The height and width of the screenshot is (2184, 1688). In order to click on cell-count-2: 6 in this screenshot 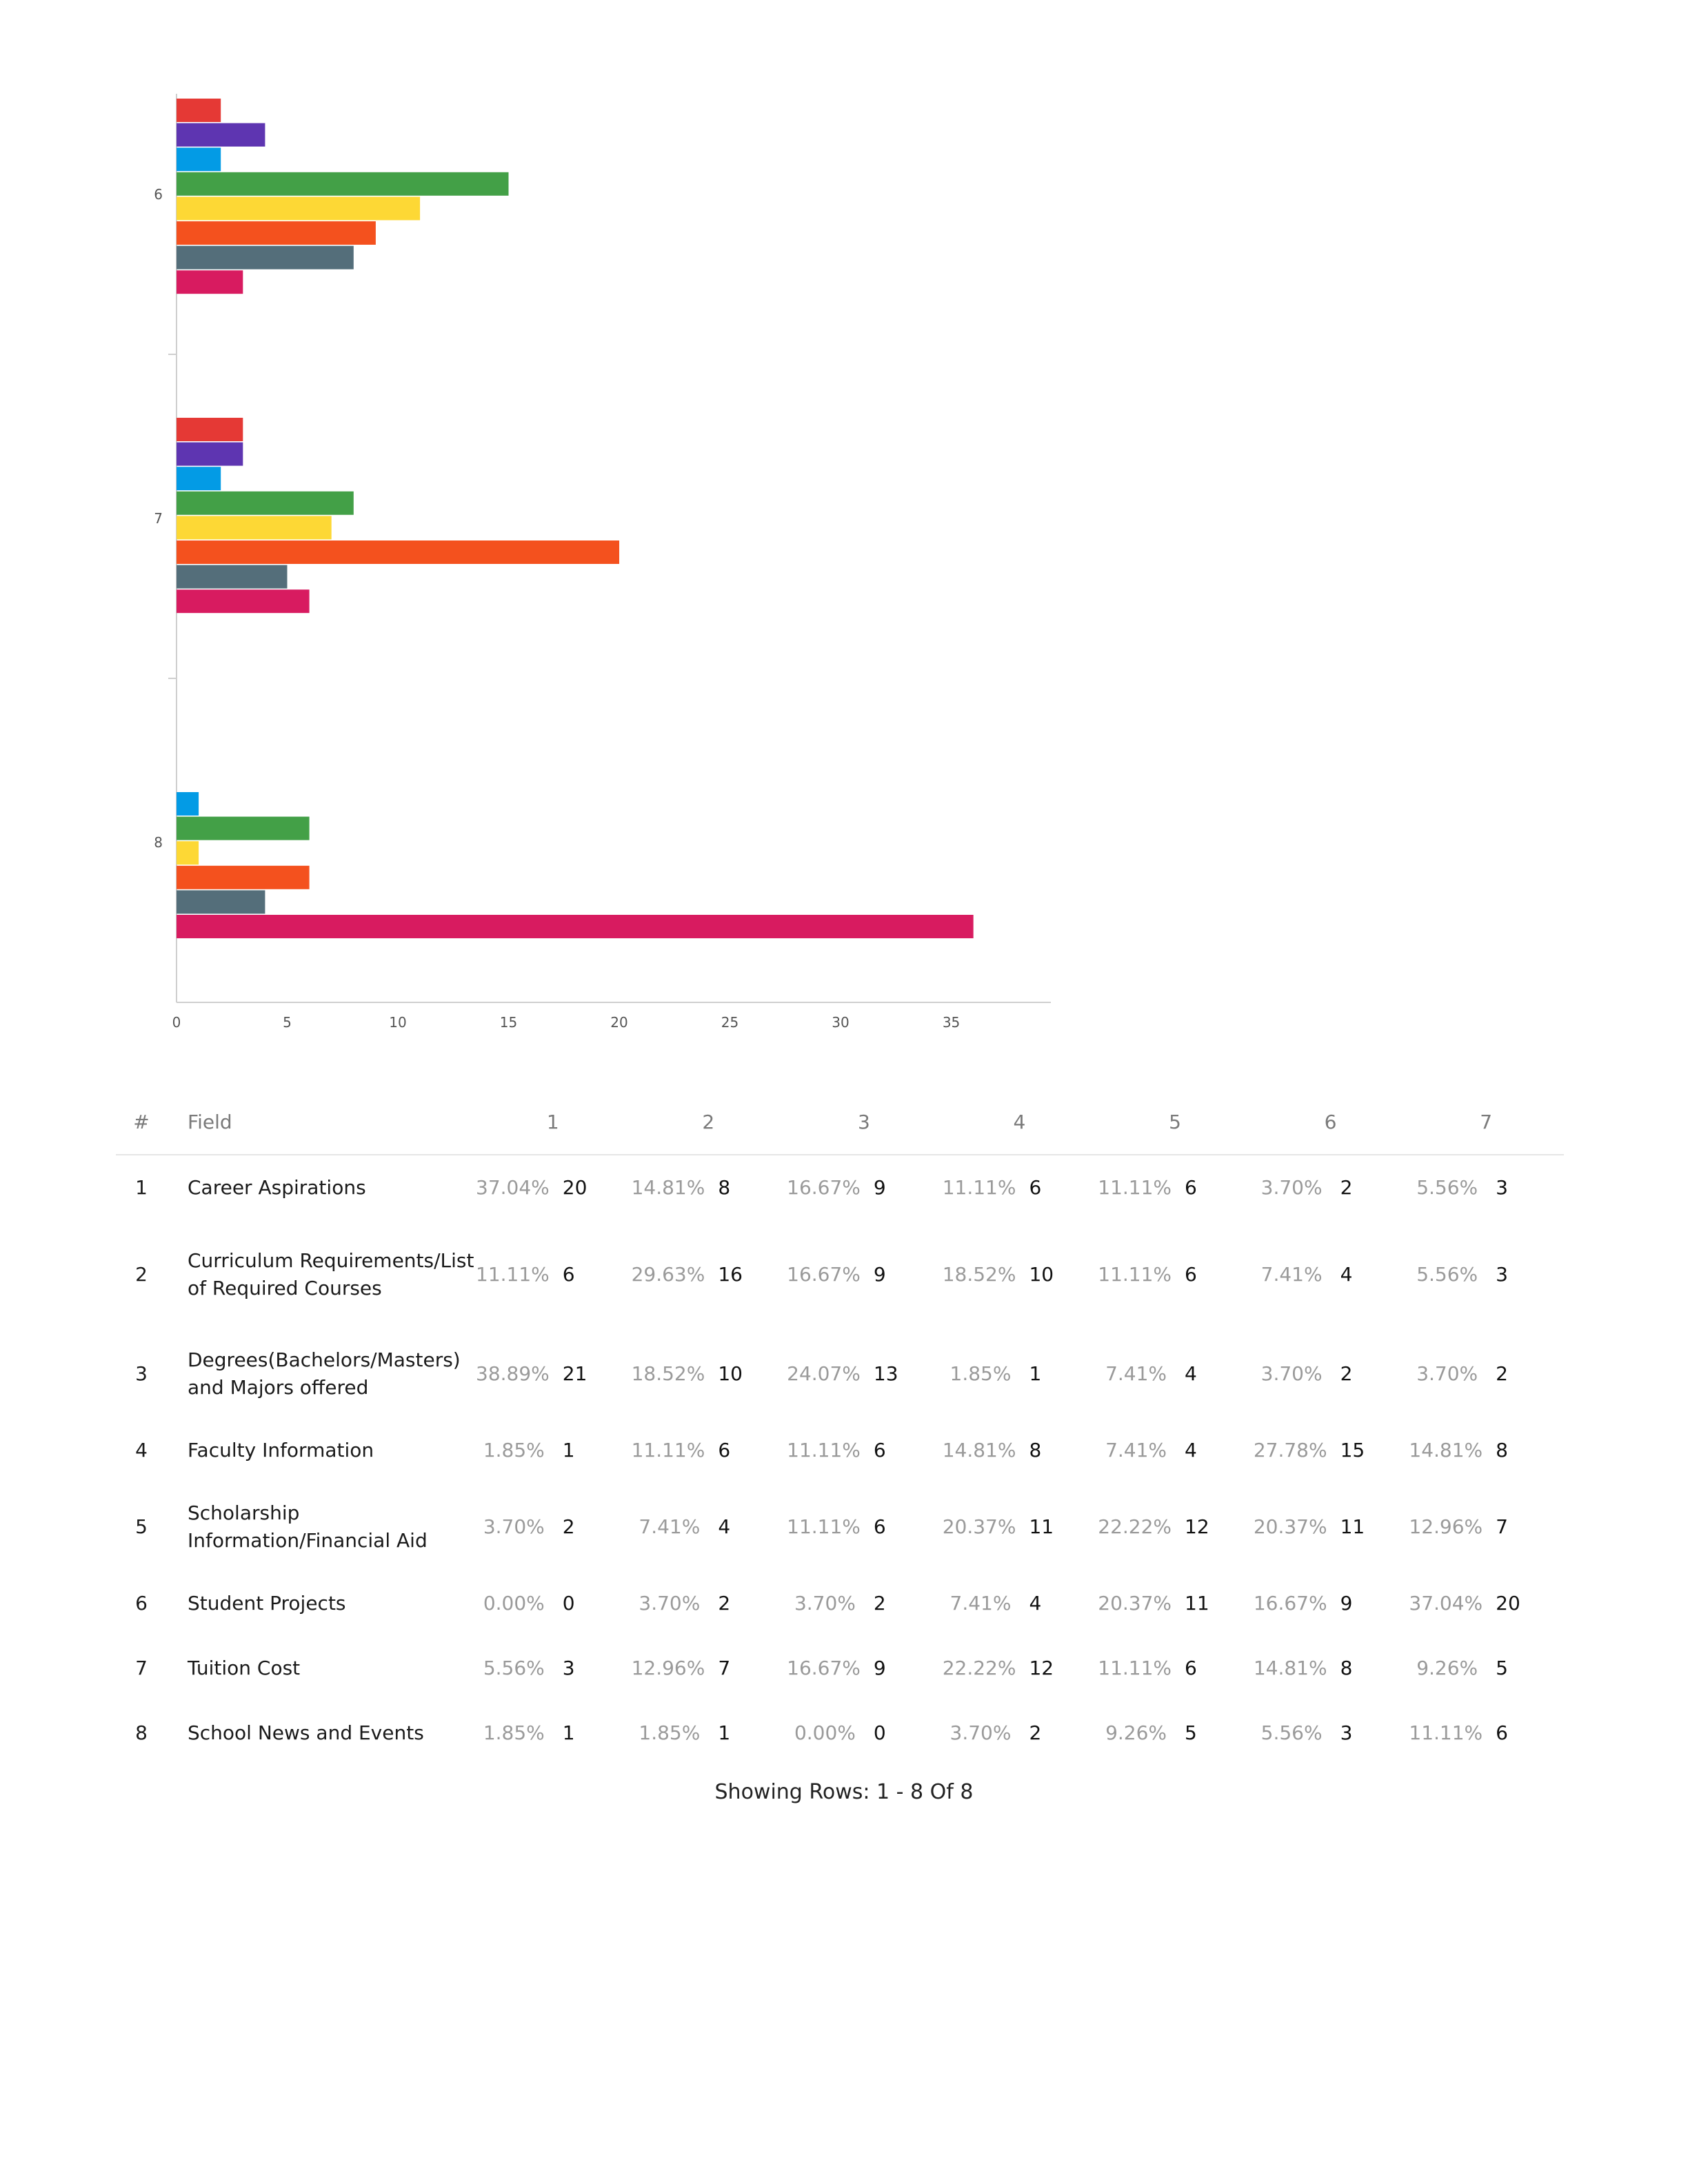, I will do `click(725, 1451)`.